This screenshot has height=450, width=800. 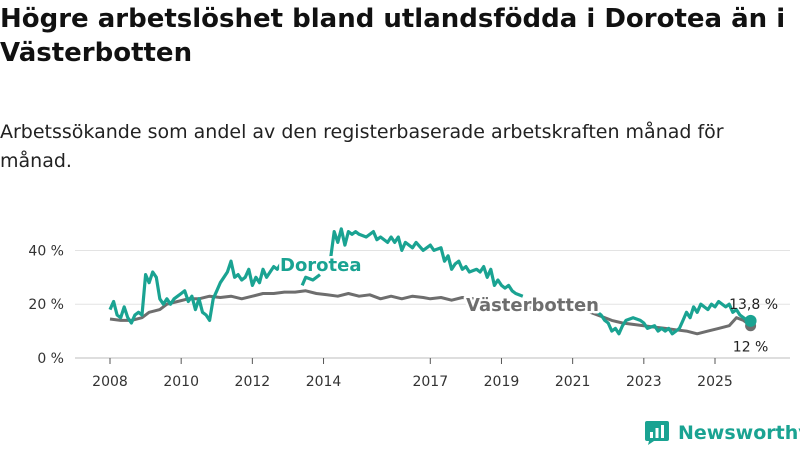 I want to click on bar-chart-logo-icon, so click(x=657, y=433).